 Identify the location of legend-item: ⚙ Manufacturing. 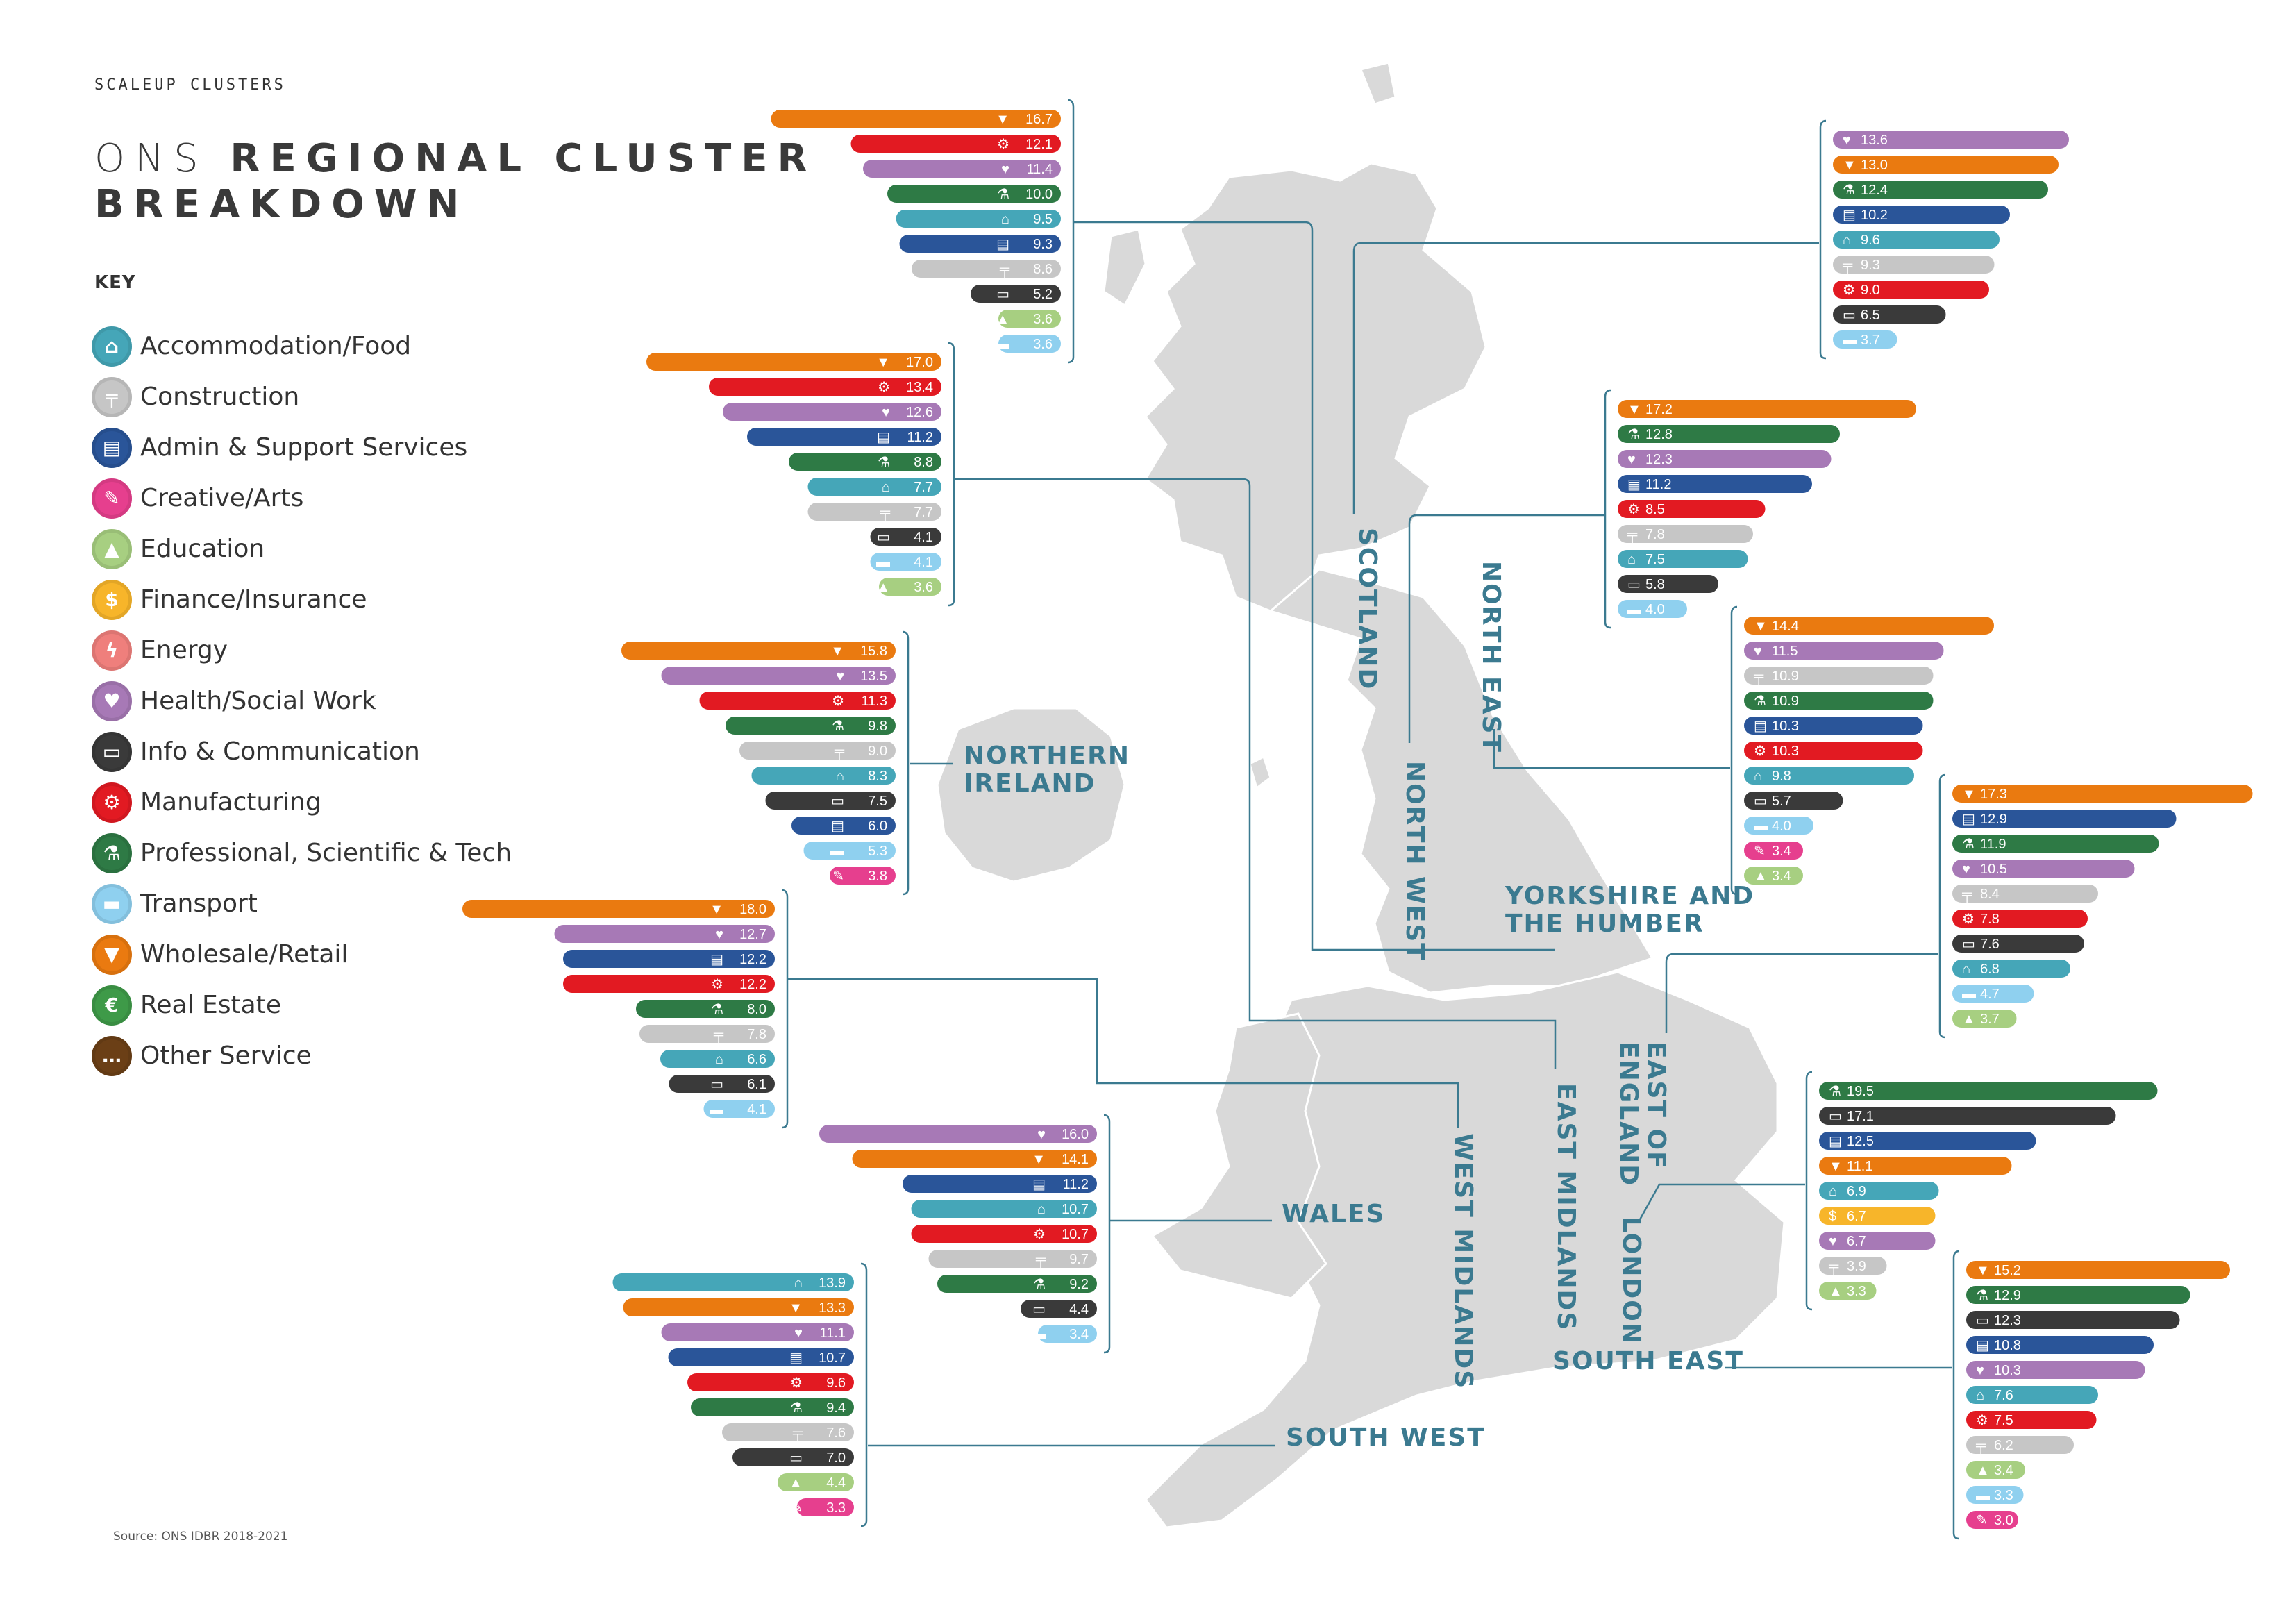
(302, 802).